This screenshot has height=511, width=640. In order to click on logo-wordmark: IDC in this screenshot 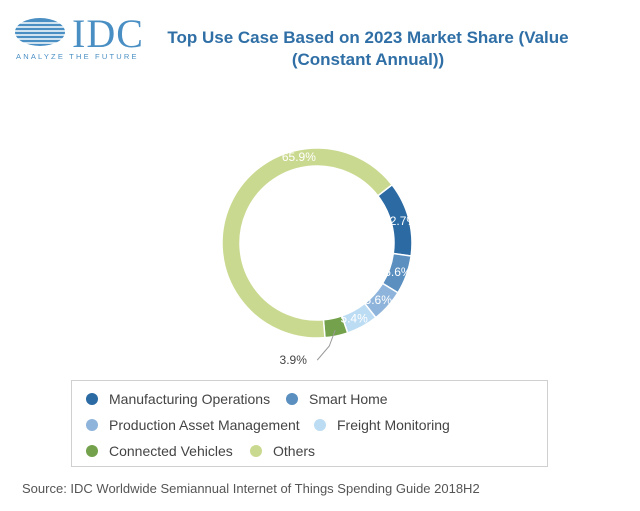, I will do `click(108, 33)`.